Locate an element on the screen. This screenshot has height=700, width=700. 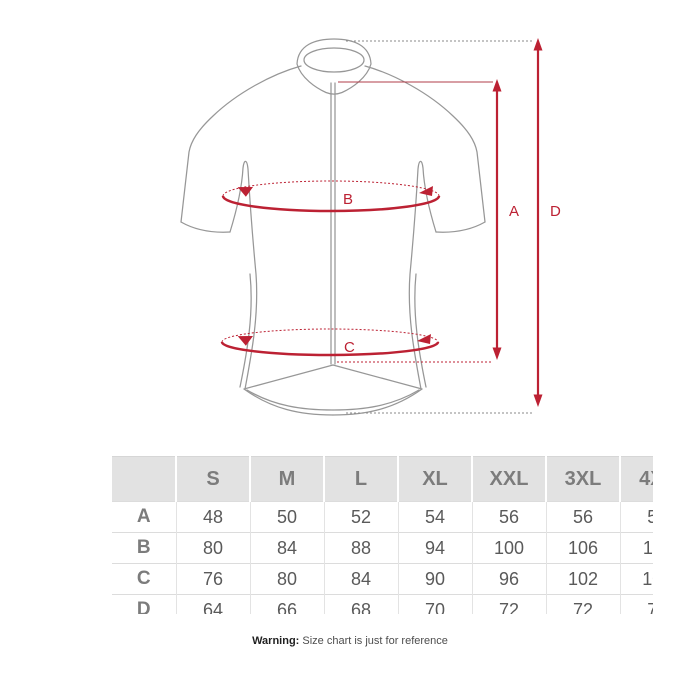
zipper-line is located at coordinates (333, 223).